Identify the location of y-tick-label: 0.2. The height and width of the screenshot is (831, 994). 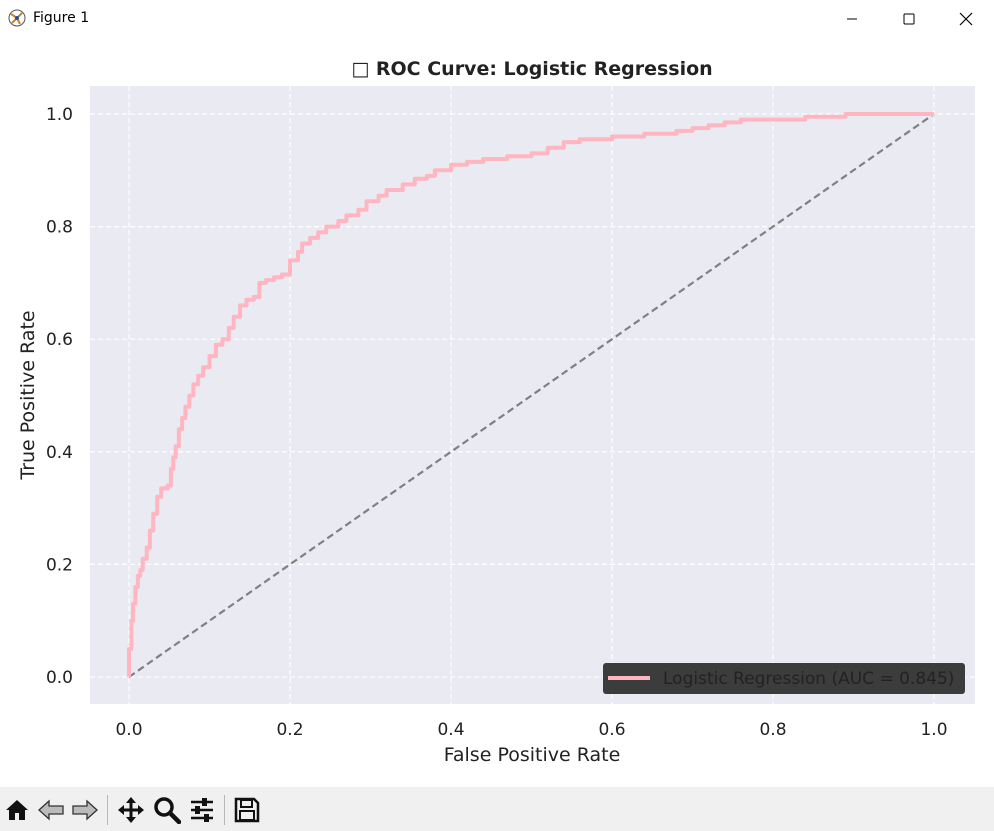
(59, 565).